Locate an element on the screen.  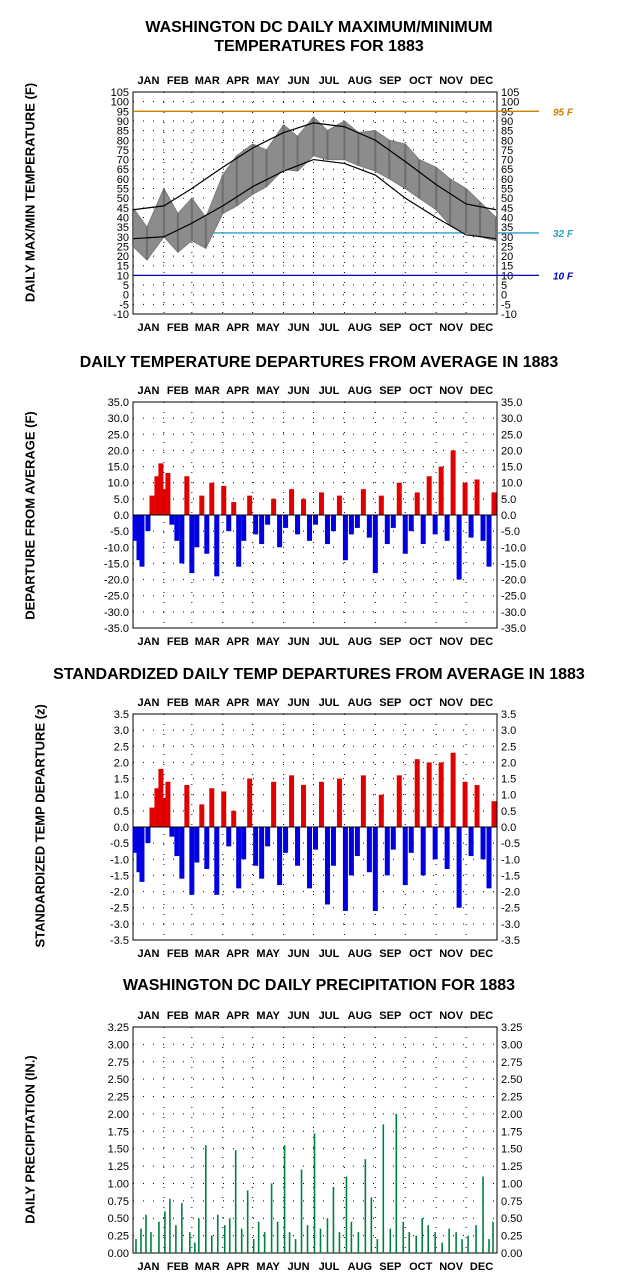
panel2-ytick-left: 0.0 is located at coordinates (121, 516).